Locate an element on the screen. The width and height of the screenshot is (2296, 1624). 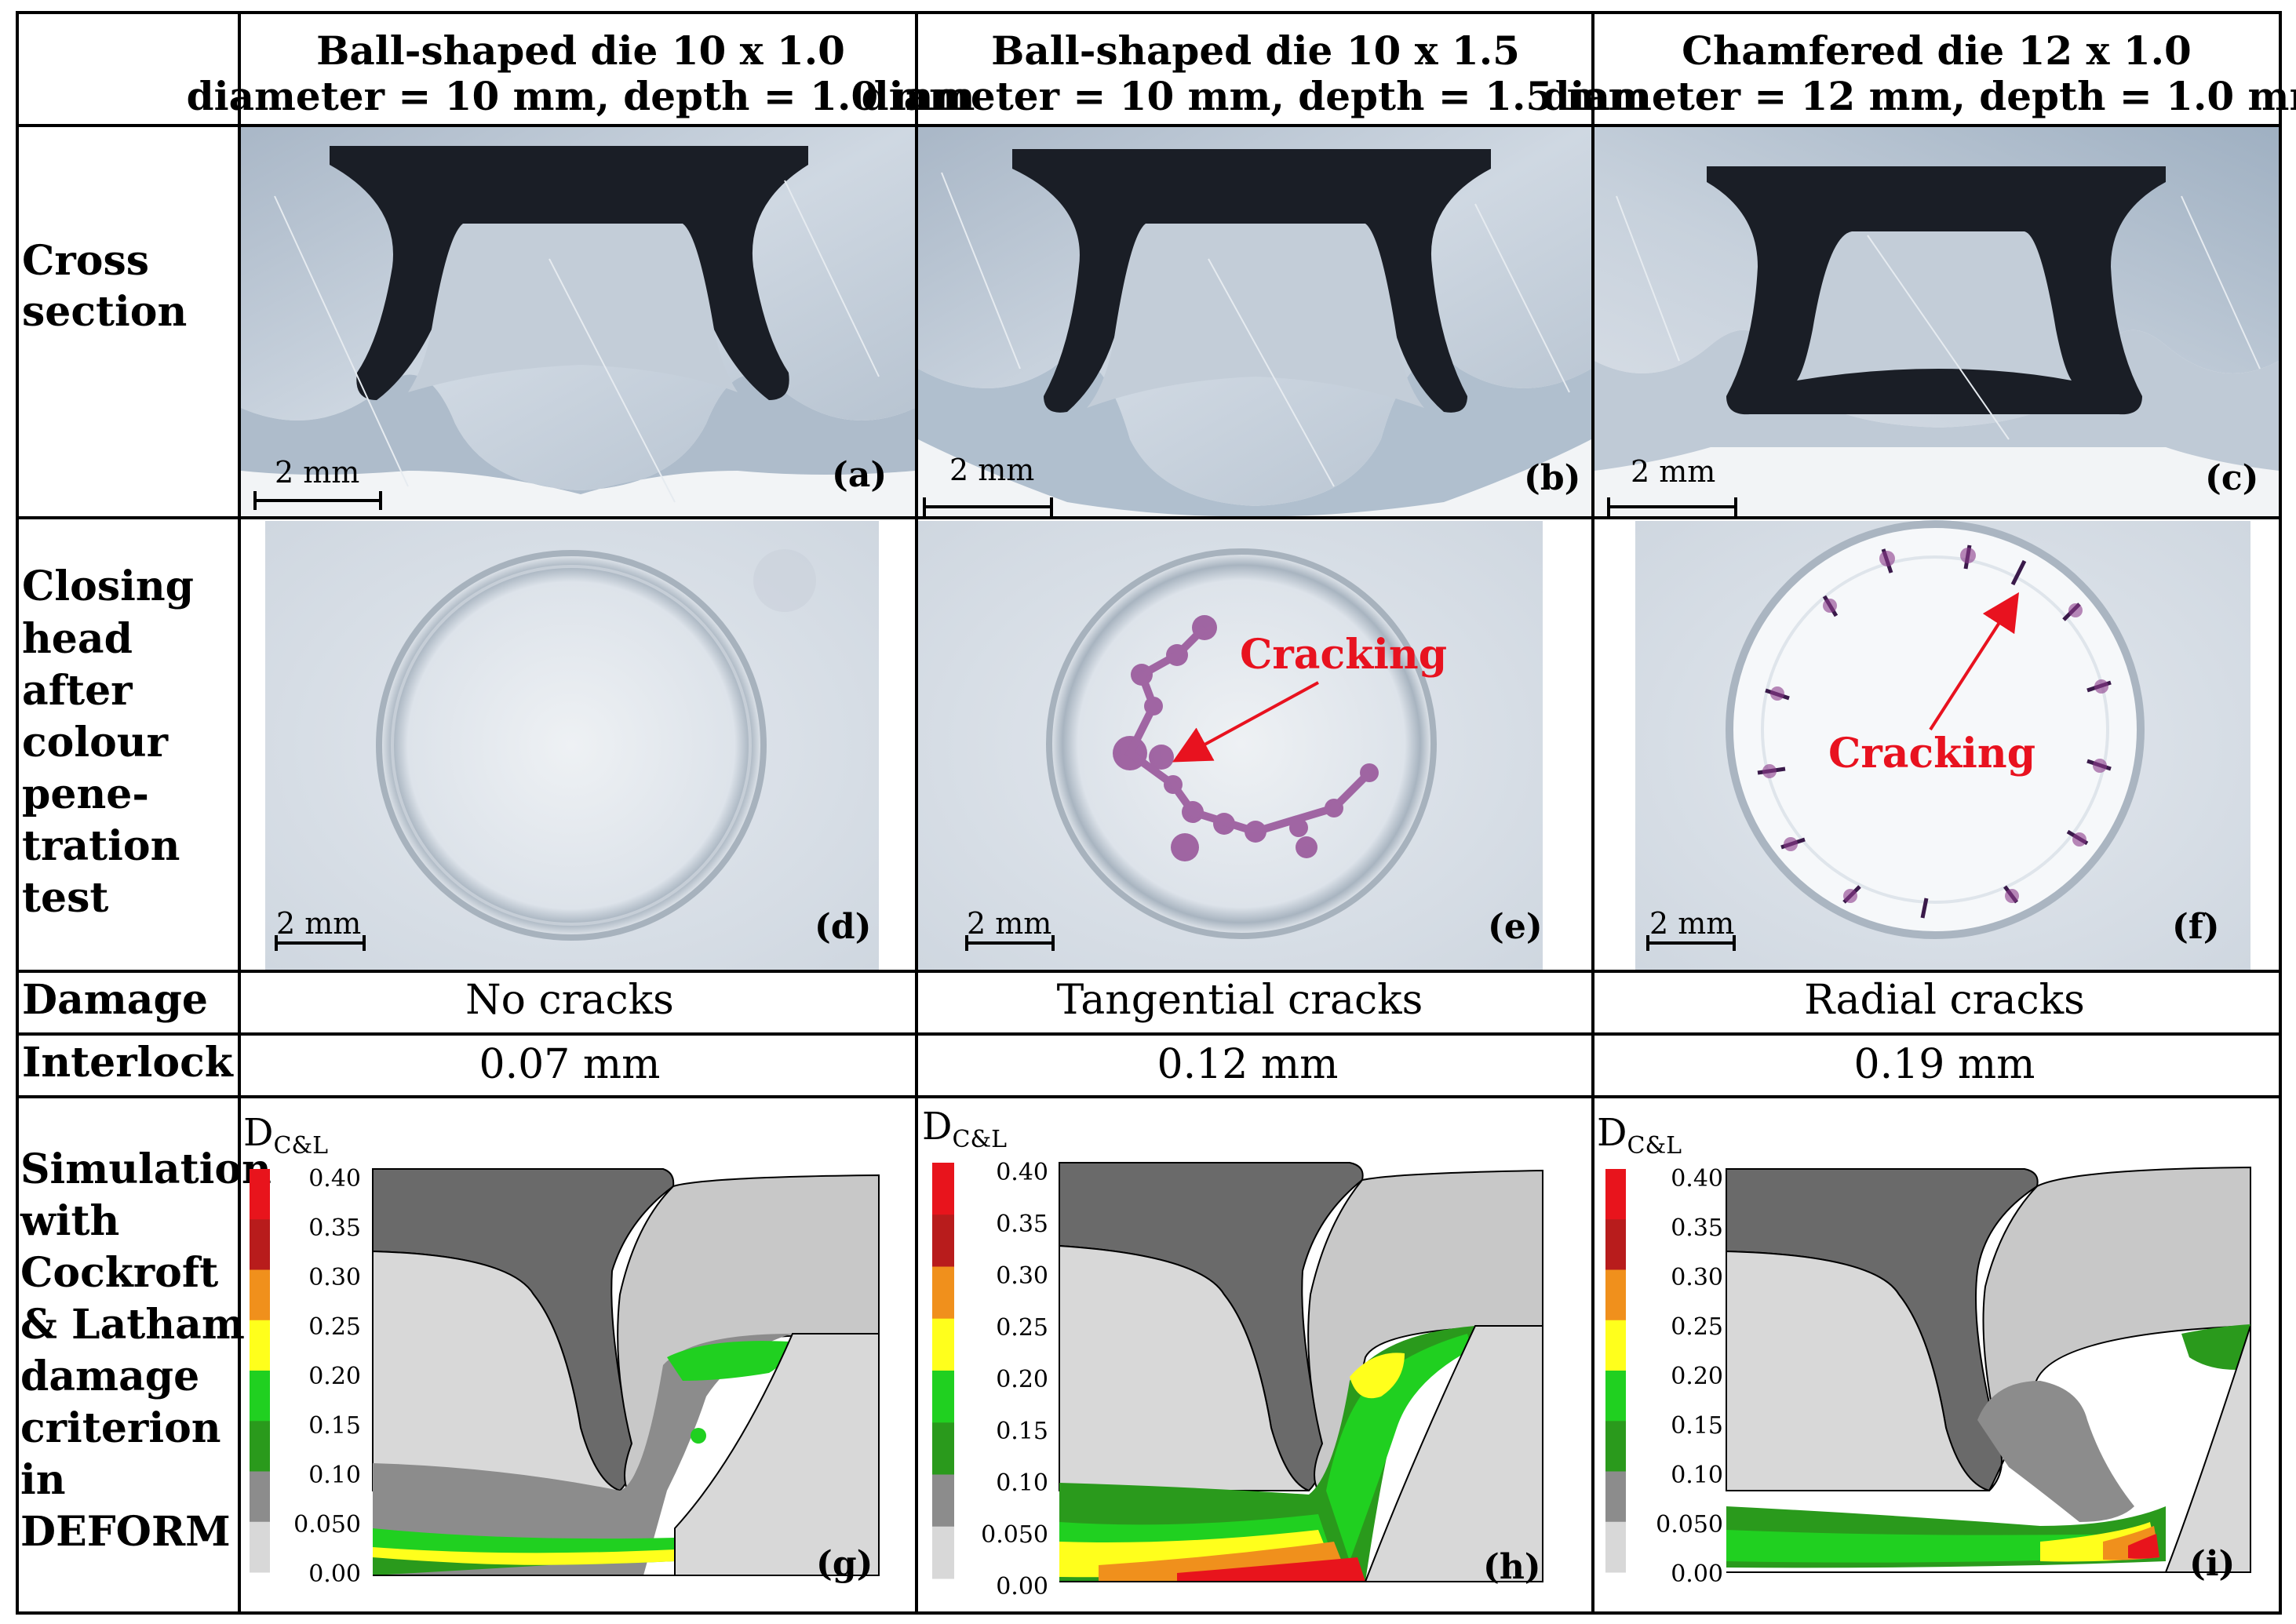
cross-section-image-c: 2 mm (c) is located at coordinates (1937, 321).